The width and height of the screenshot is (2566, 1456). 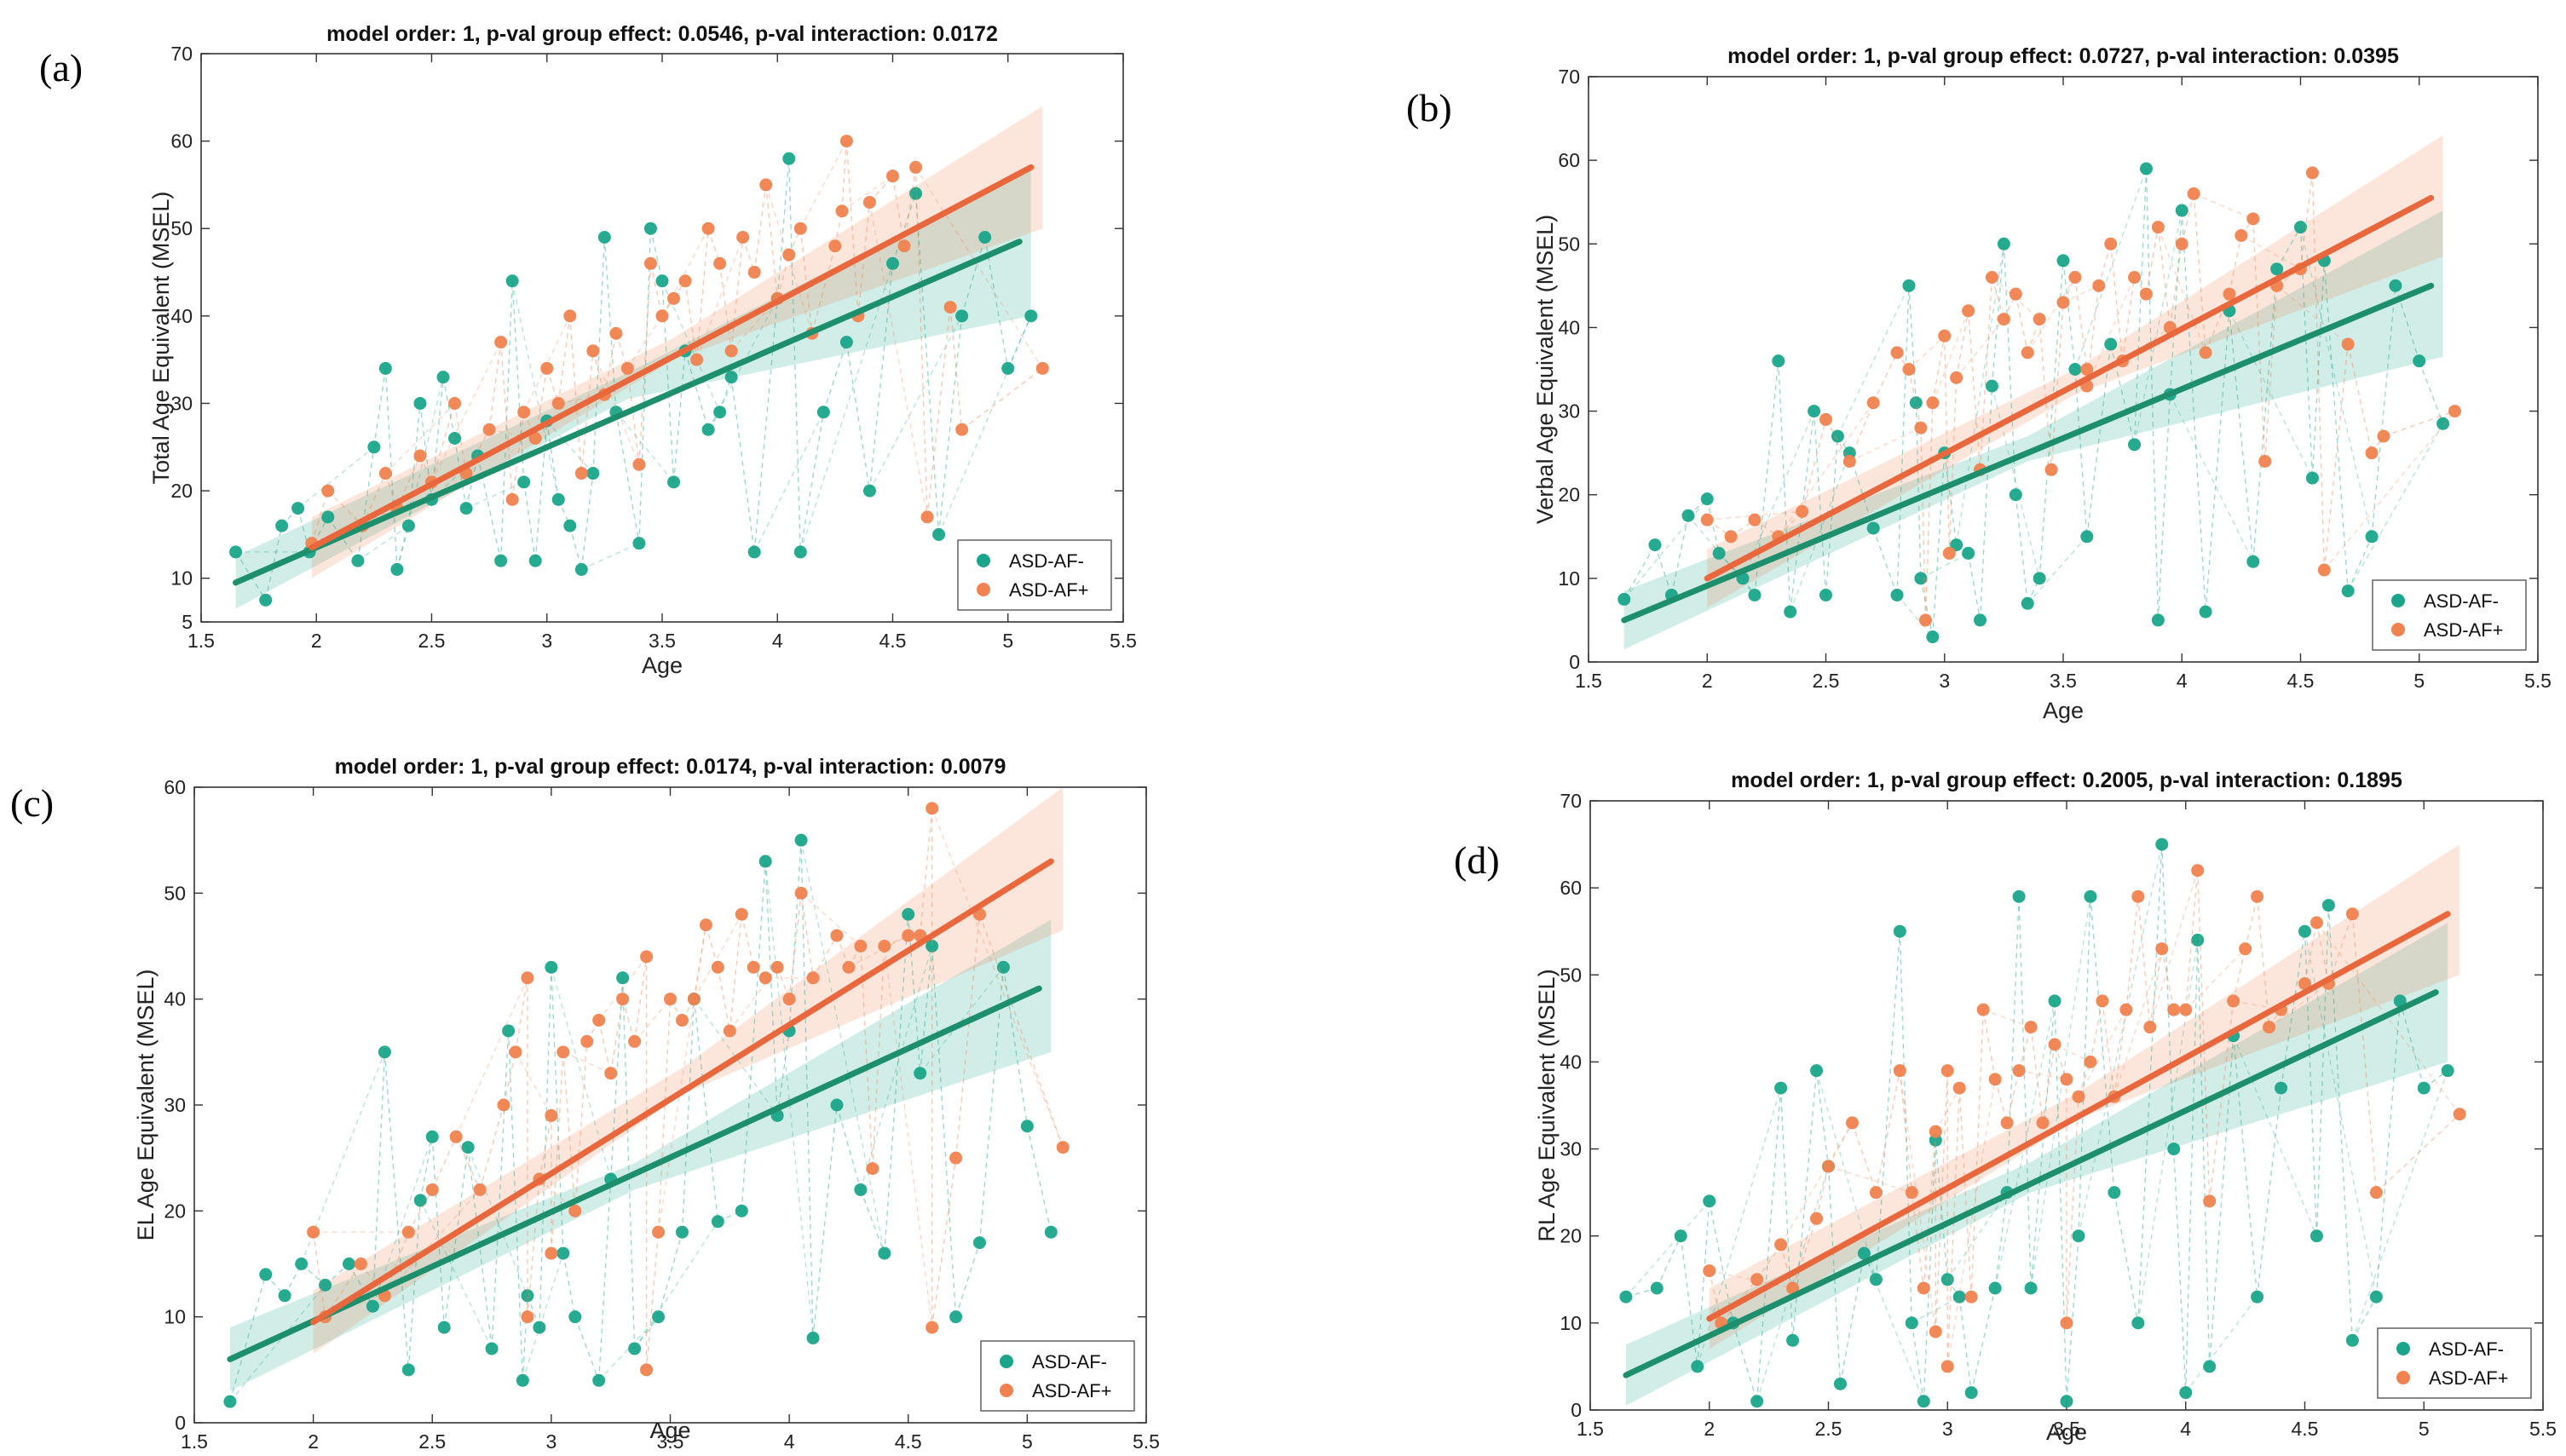 I want to click on y-tick-label: 5, so click(x=187, y=622).